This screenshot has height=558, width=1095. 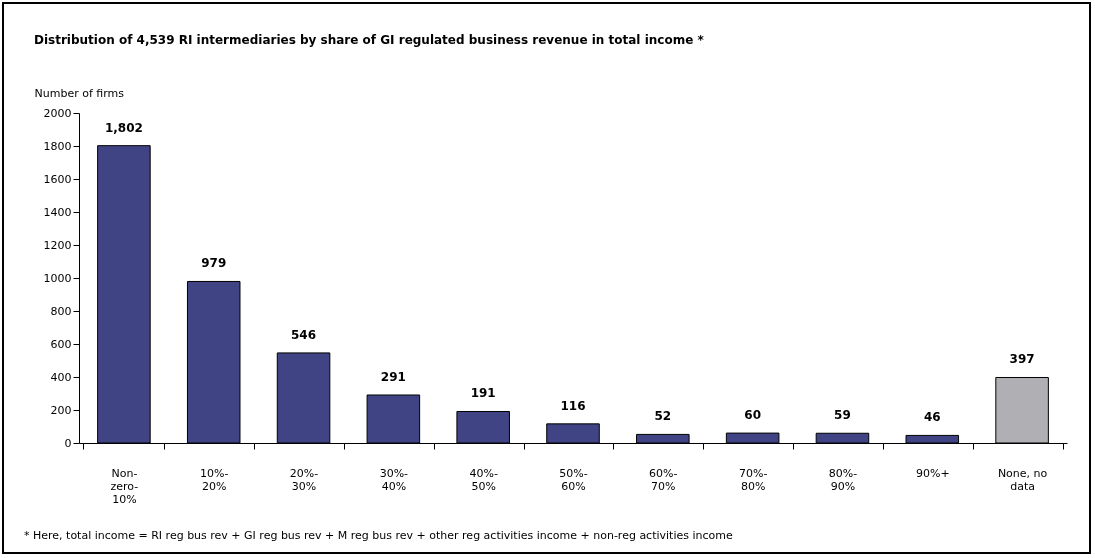 I want to click on y-tick-label: 1400, so click(x=57, y=212).